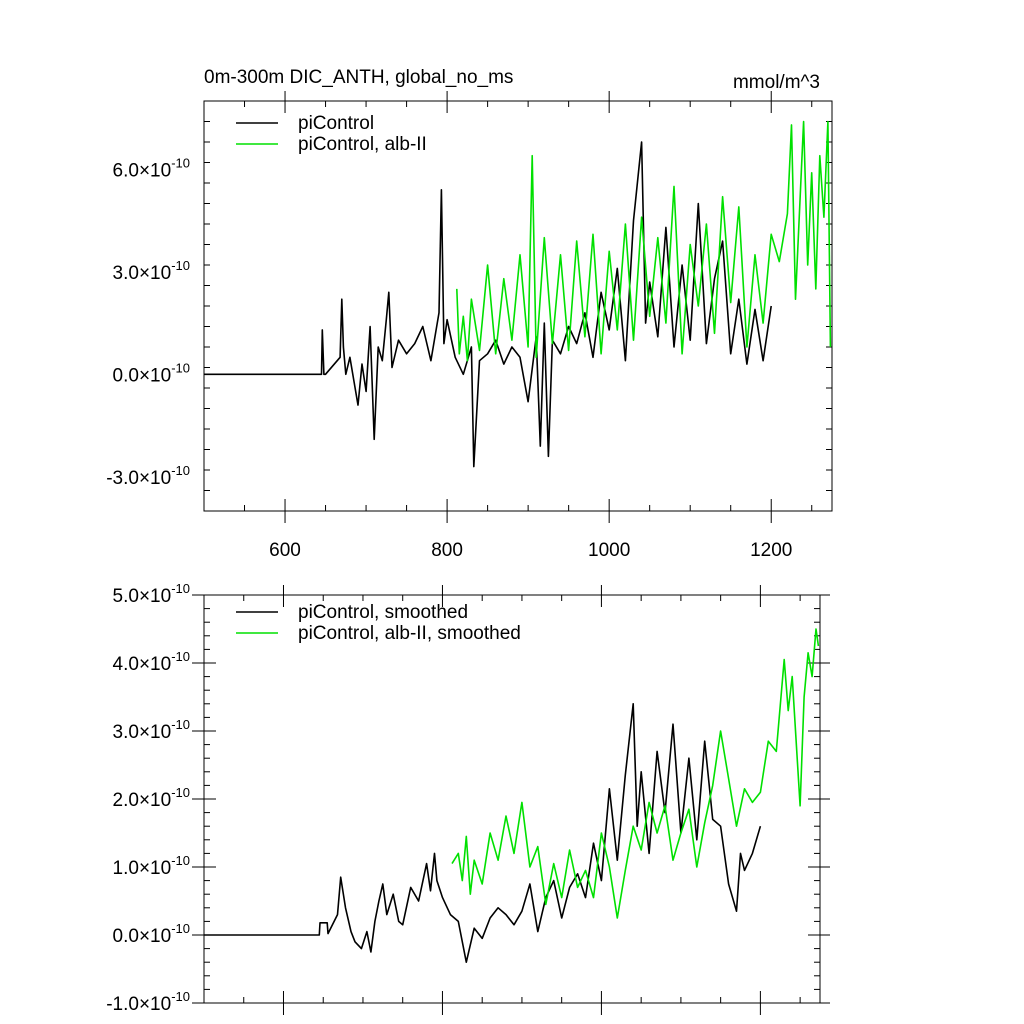 This screenshot has height=1024, width=1024. I want to click on units-label: mmol/m^3, so click(776, 82).